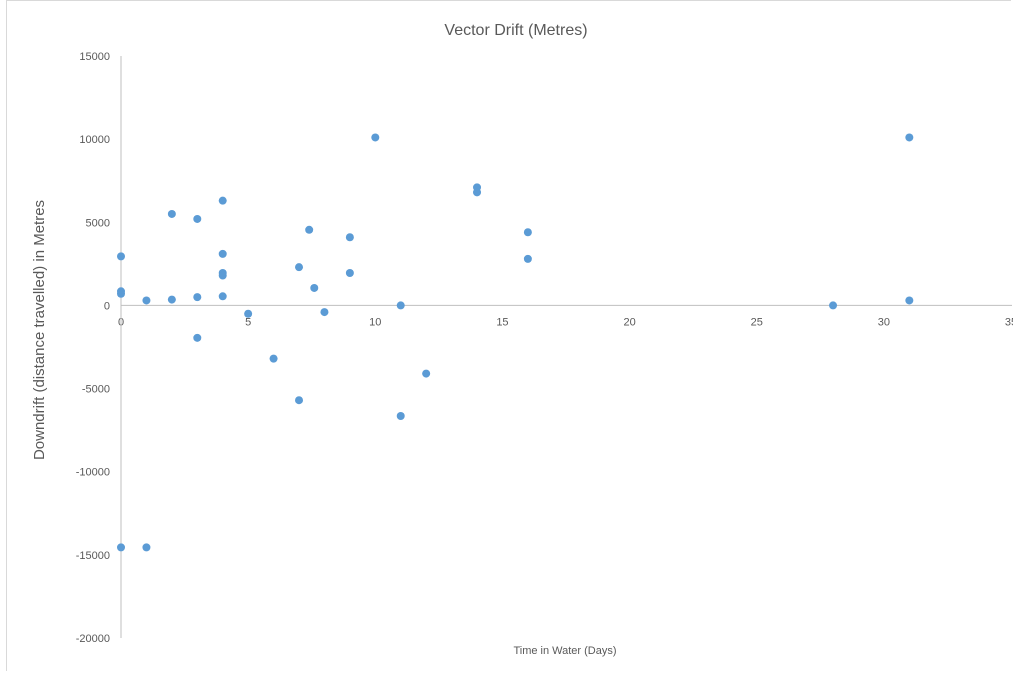  What do you see at coordinates (375, 322) in the screenshot?
I see `x-tick-label: 10` at bounding box center [375, 322].